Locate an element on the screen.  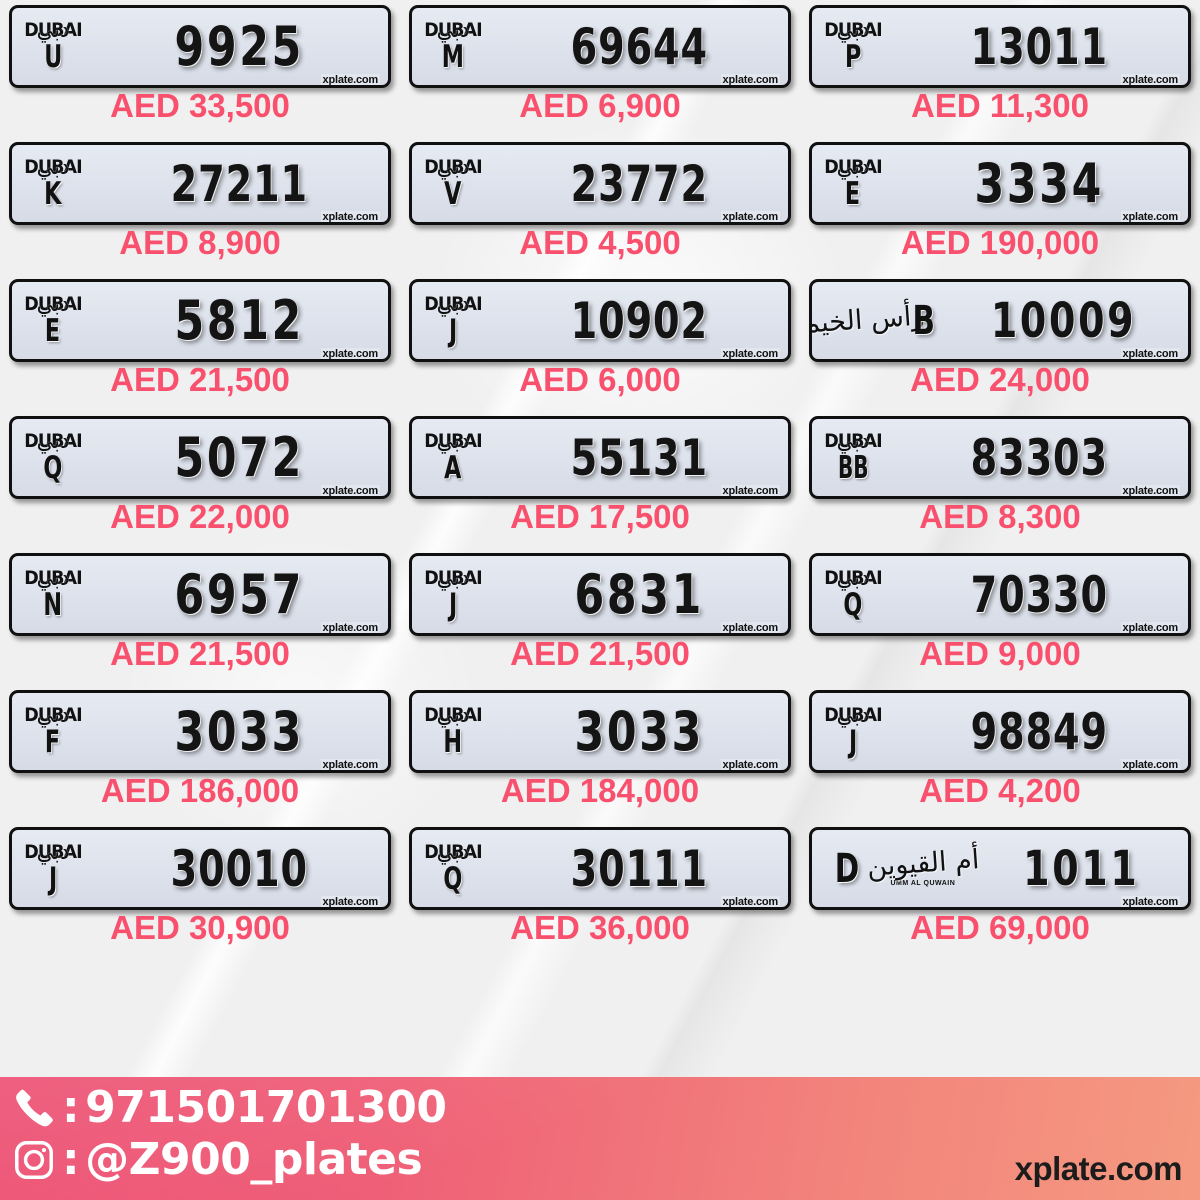
license-plate: DUBAI دبي J 10902 xplate.com is located at coordinates (600, 320).